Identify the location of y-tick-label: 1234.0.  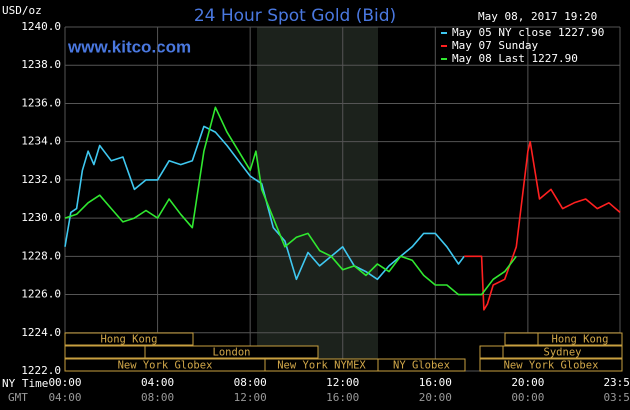
(41, 141).